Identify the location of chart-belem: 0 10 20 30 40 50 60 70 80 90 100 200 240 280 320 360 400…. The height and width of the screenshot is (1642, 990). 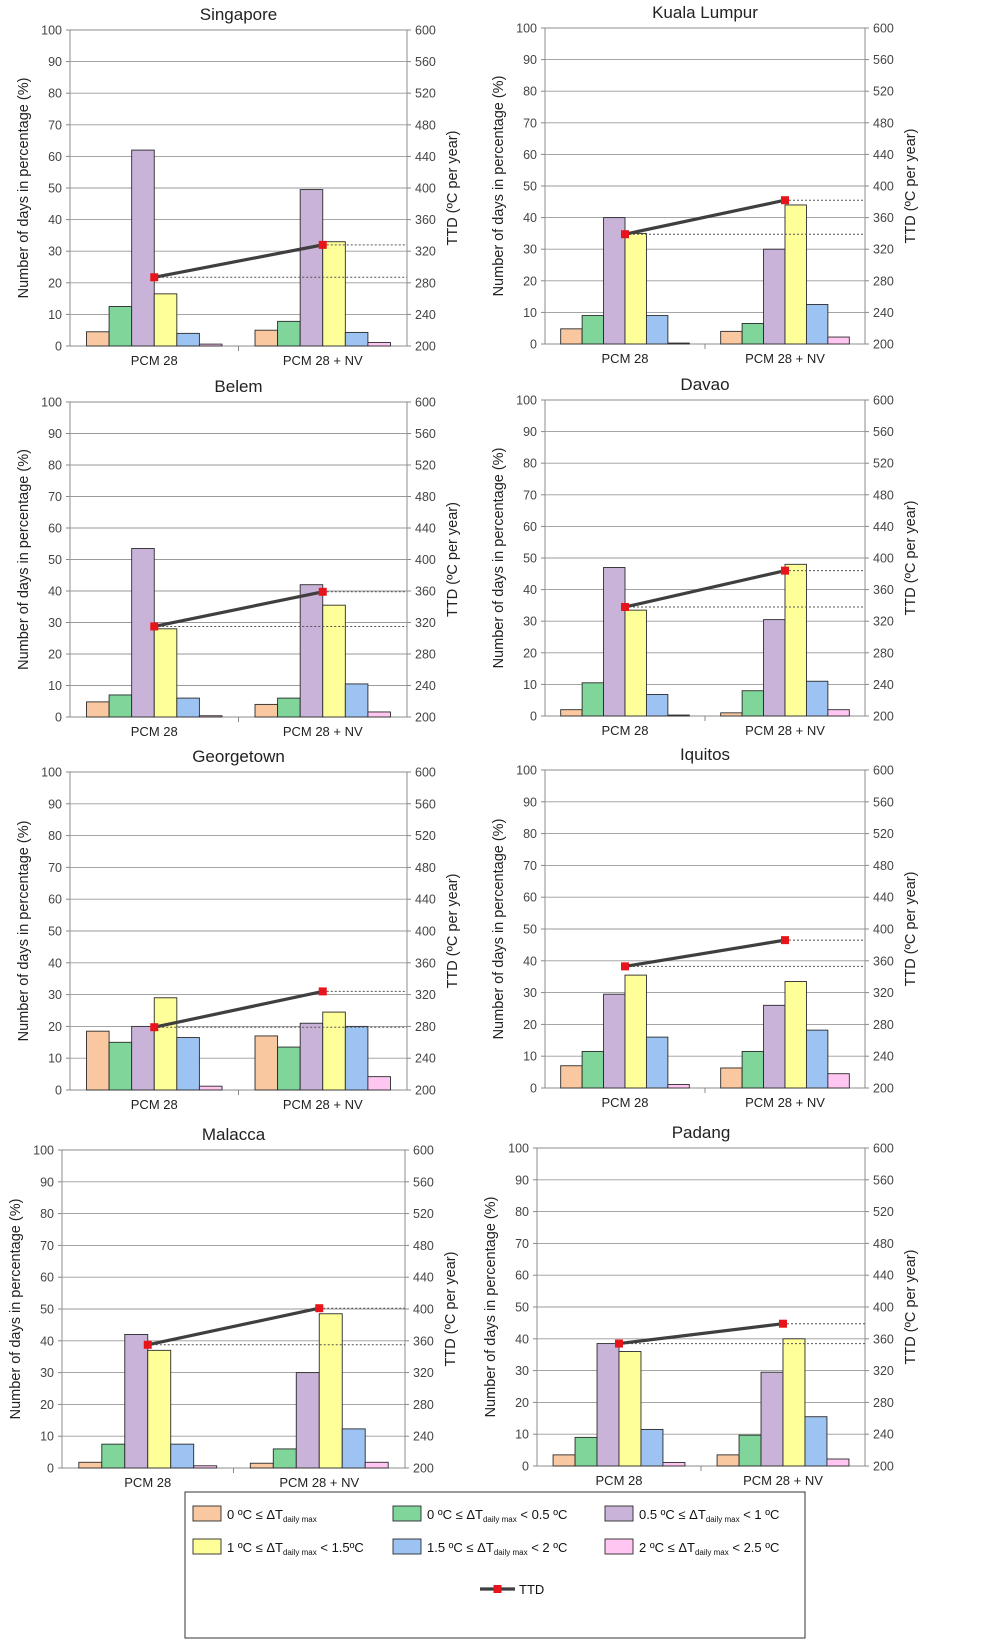
(238, 558).